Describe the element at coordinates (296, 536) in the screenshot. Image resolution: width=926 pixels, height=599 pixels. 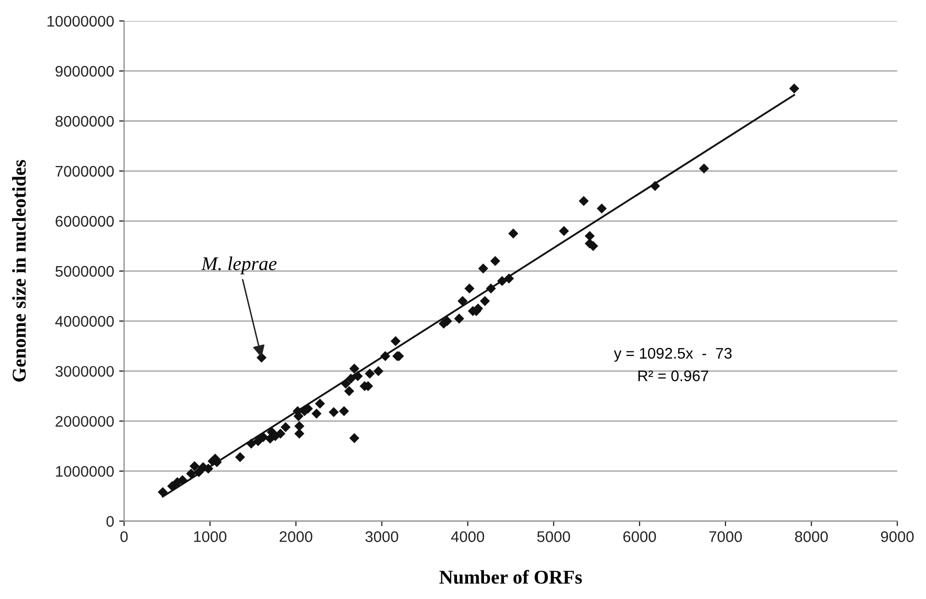
I see `x-tick-label: 2000` at that location.